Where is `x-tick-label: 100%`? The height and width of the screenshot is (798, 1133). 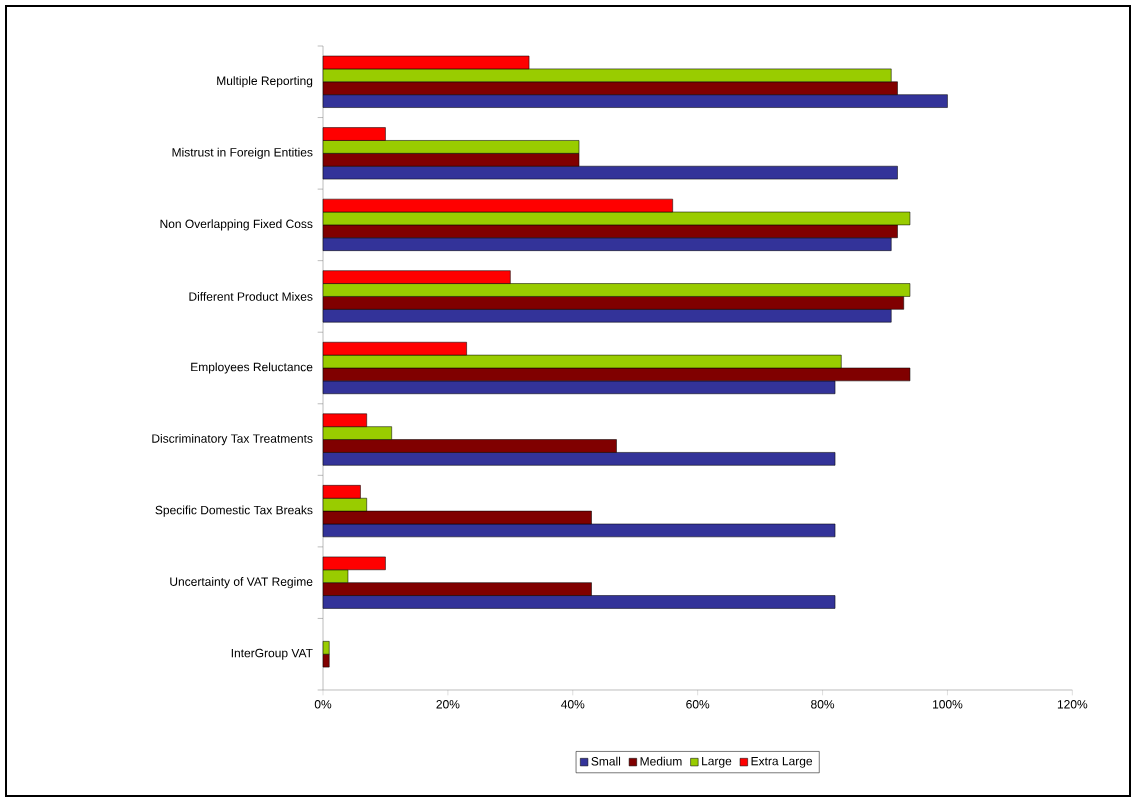 x-tick-label: 100% is located at coordinates (948, 704).